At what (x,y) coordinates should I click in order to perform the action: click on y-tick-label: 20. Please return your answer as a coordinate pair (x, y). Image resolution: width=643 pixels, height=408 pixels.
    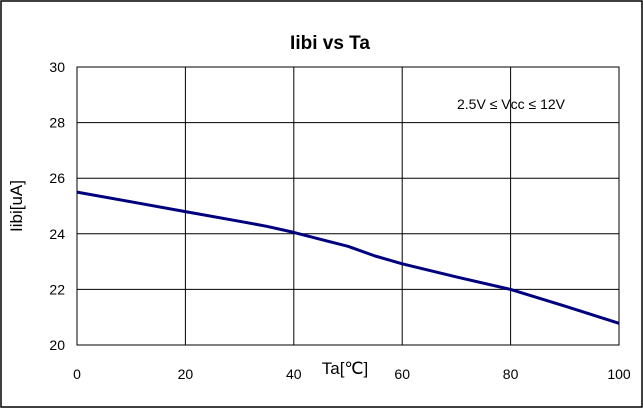
    Looking at the image, I should click on (57, 345).